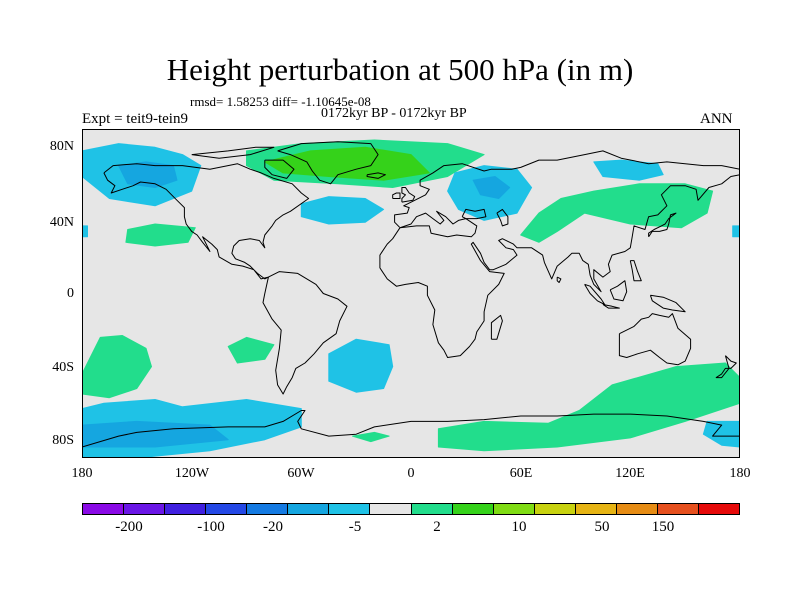 The height and width of the screenshot is (600, 800). What do you see at coordinates (70, 293) in the screenshot?
I see `lat-label-equator: 0` at bounding box center [70, 293].